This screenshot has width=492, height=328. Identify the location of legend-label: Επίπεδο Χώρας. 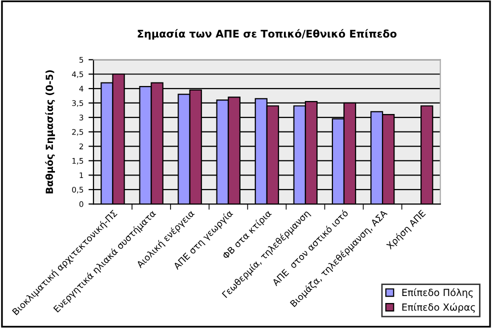
(438, 307).